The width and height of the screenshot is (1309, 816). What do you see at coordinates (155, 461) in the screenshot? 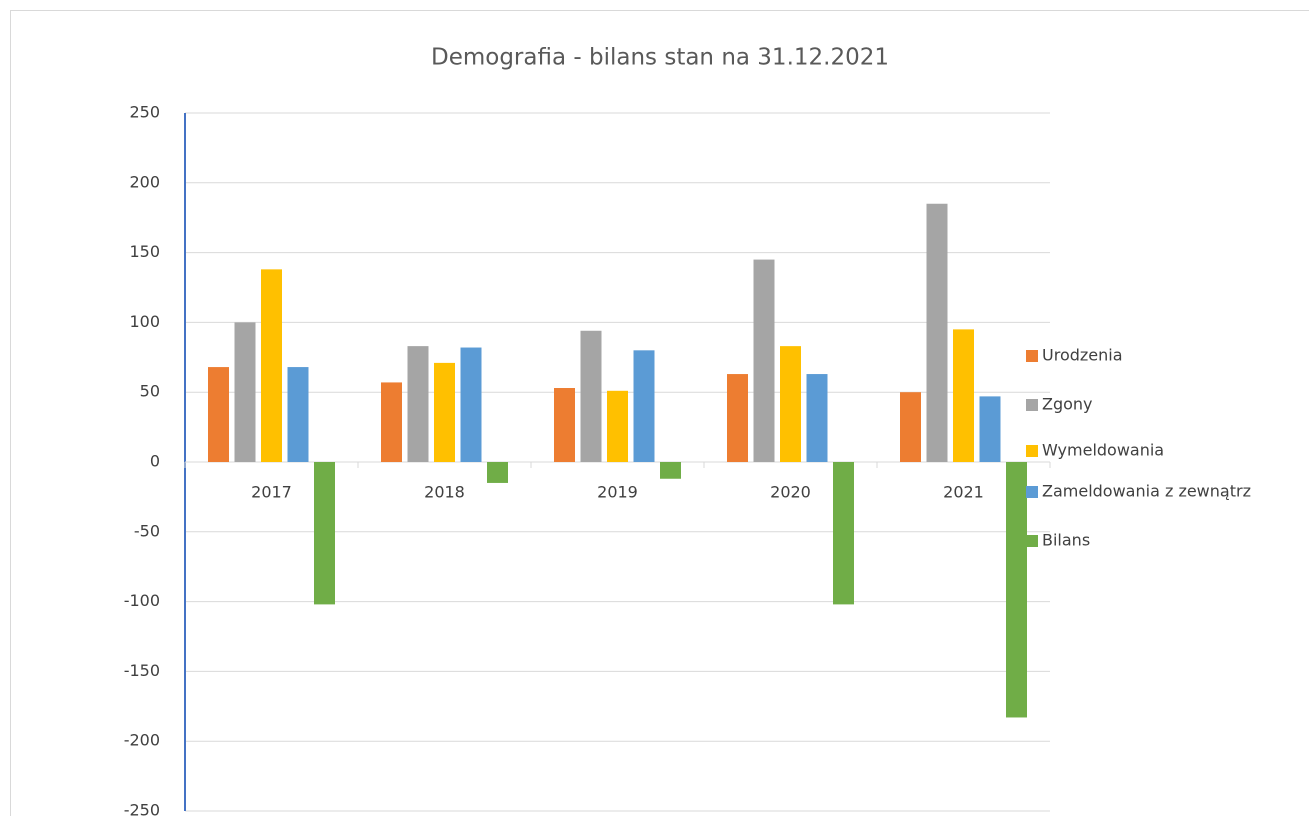
I see `y-tick-label: 0` at bounding box center [155, 461].